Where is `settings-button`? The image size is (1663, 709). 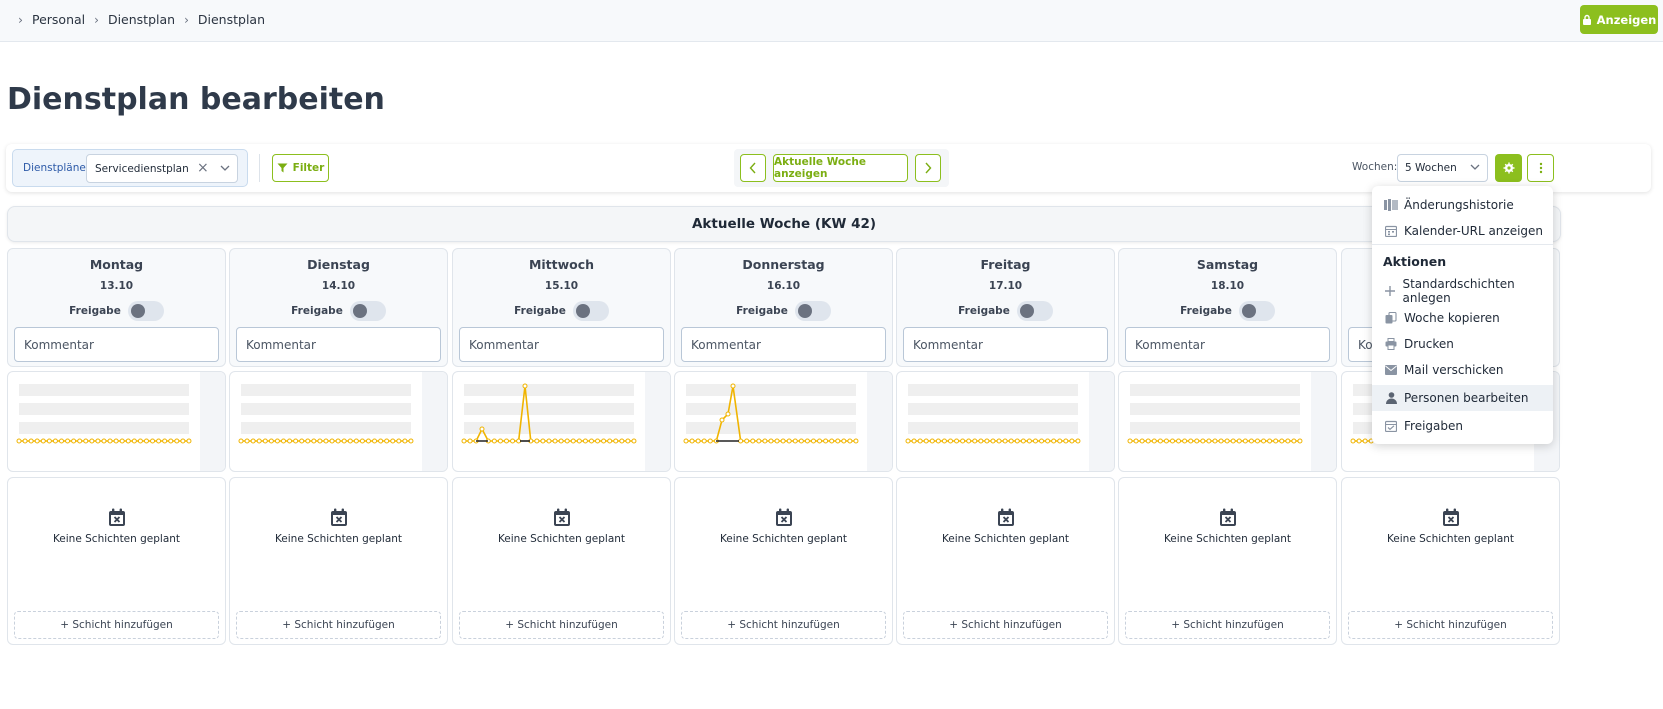
settings-button is located at coordinates (1508, 168).